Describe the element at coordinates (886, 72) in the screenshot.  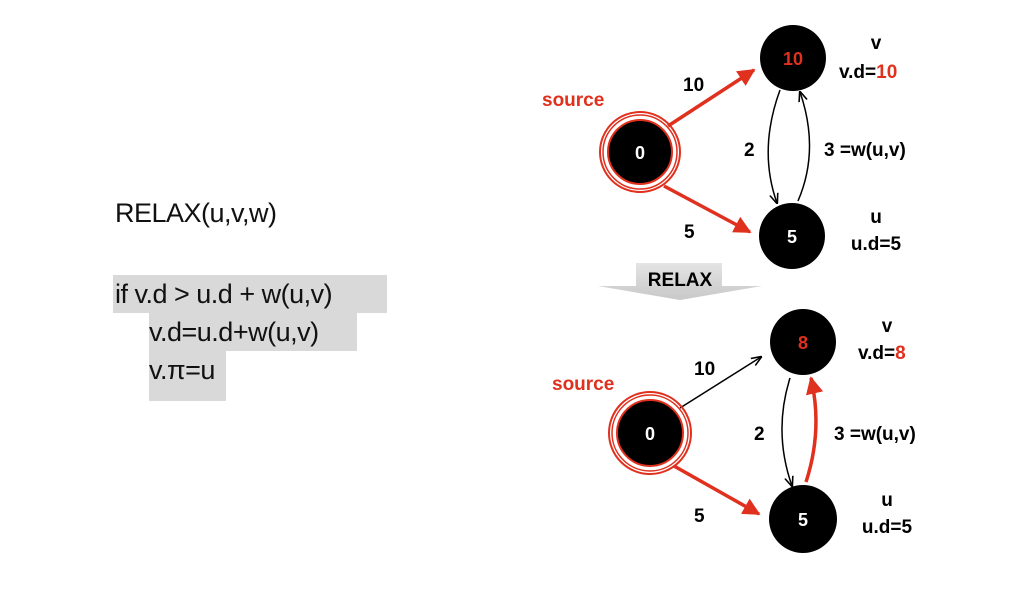
I see `v-distance-value: 10` at that location.